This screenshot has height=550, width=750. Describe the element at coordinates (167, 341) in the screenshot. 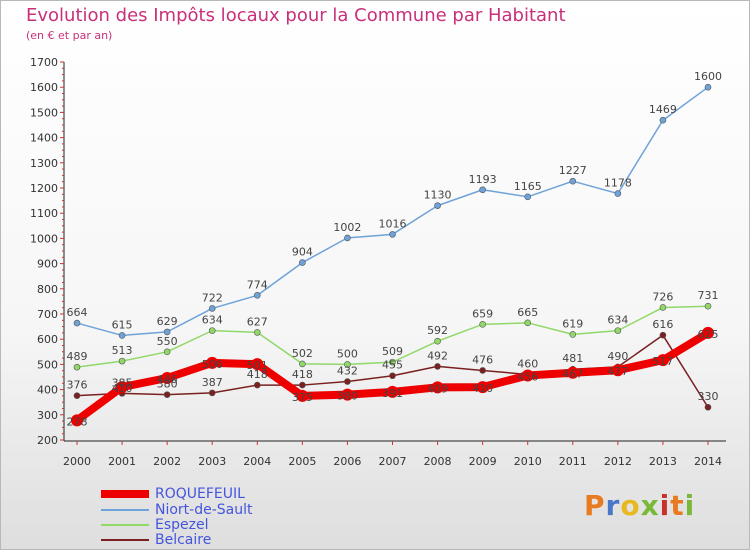

I see `data-label: 550` at that location.